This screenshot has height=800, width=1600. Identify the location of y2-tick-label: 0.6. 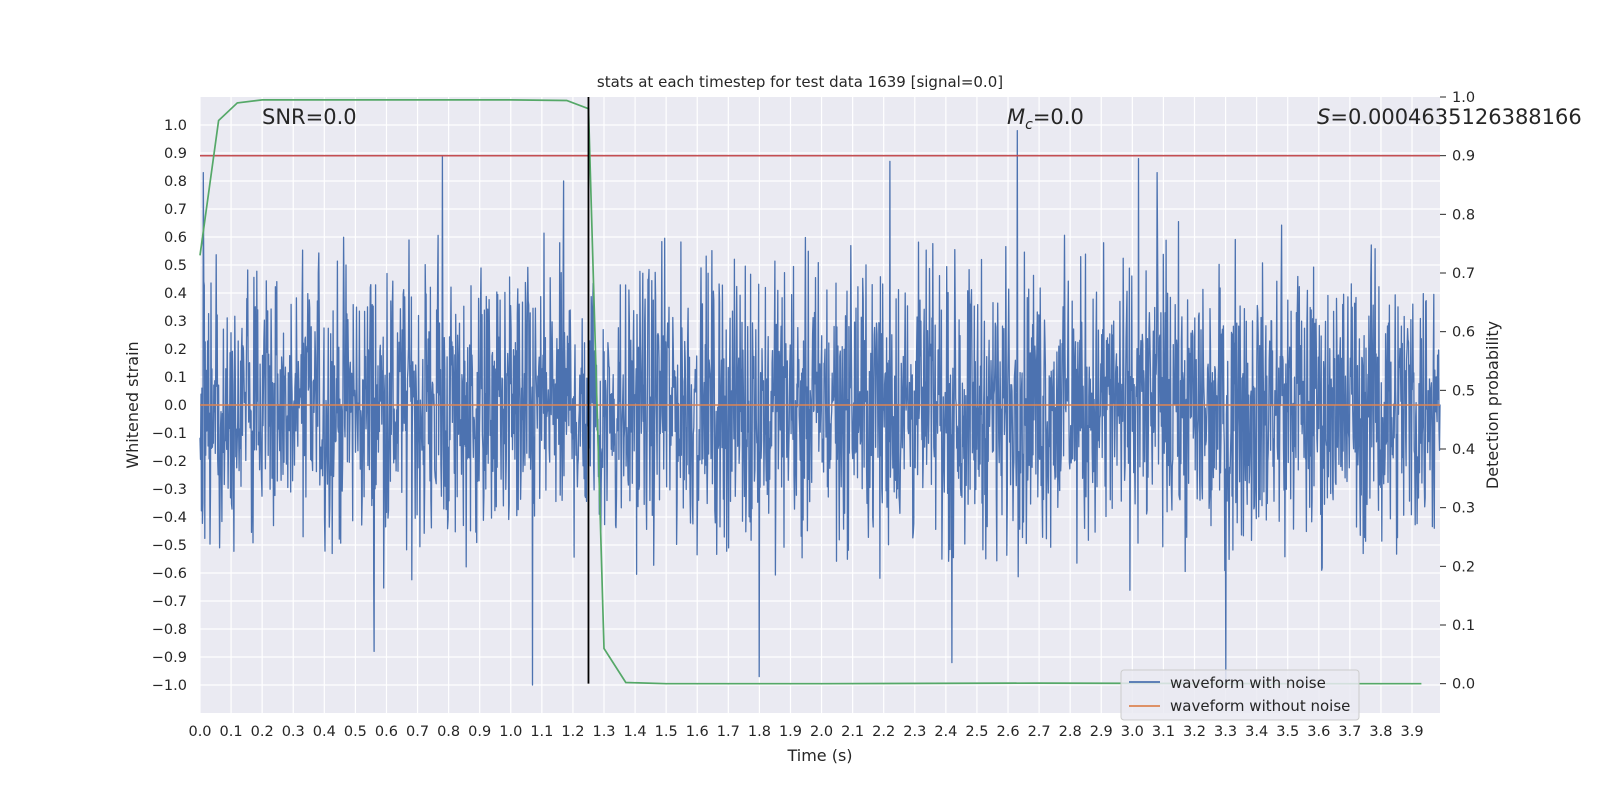
(1463, 333).